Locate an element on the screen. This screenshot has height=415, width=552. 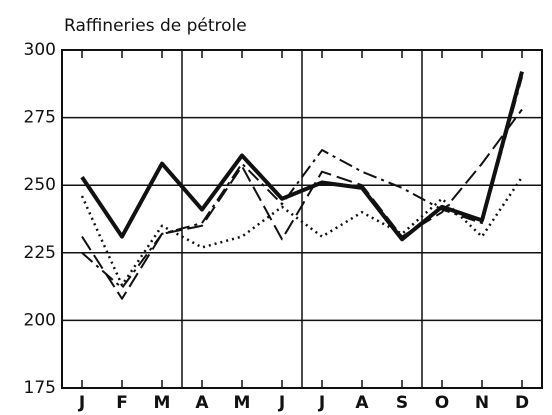
chart-title: Raffineries de pétrole is located at coordinates (155, 26).